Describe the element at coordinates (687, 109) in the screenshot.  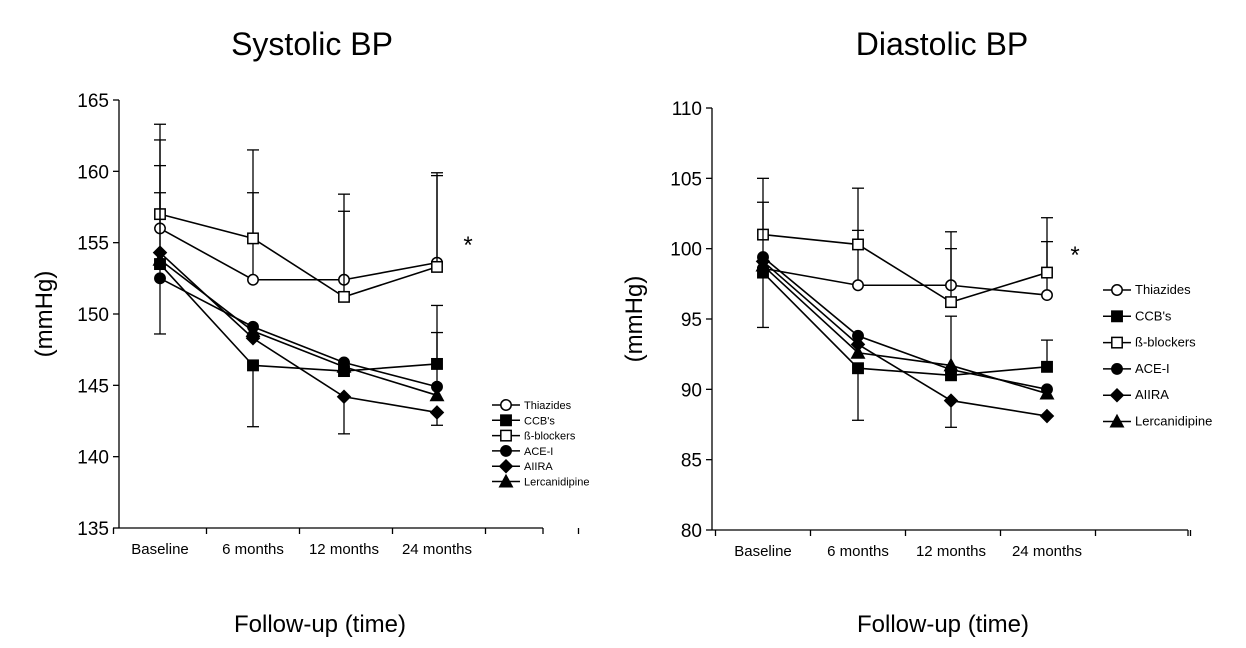
I see `chart2-y-tick-label: 110` at that location.